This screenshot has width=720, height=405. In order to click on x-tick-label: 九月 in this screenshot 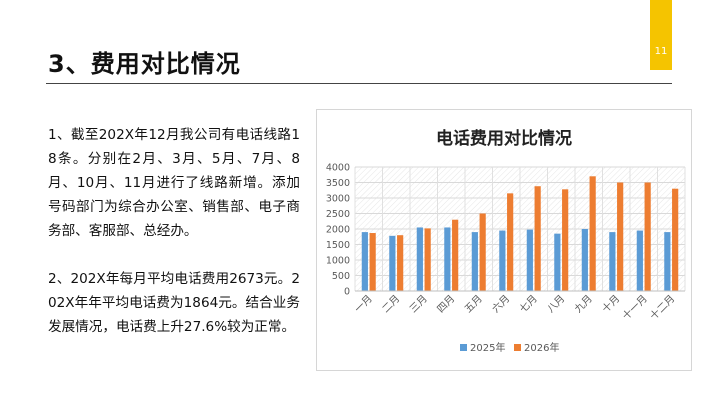, I will do `click(583, 304)`.